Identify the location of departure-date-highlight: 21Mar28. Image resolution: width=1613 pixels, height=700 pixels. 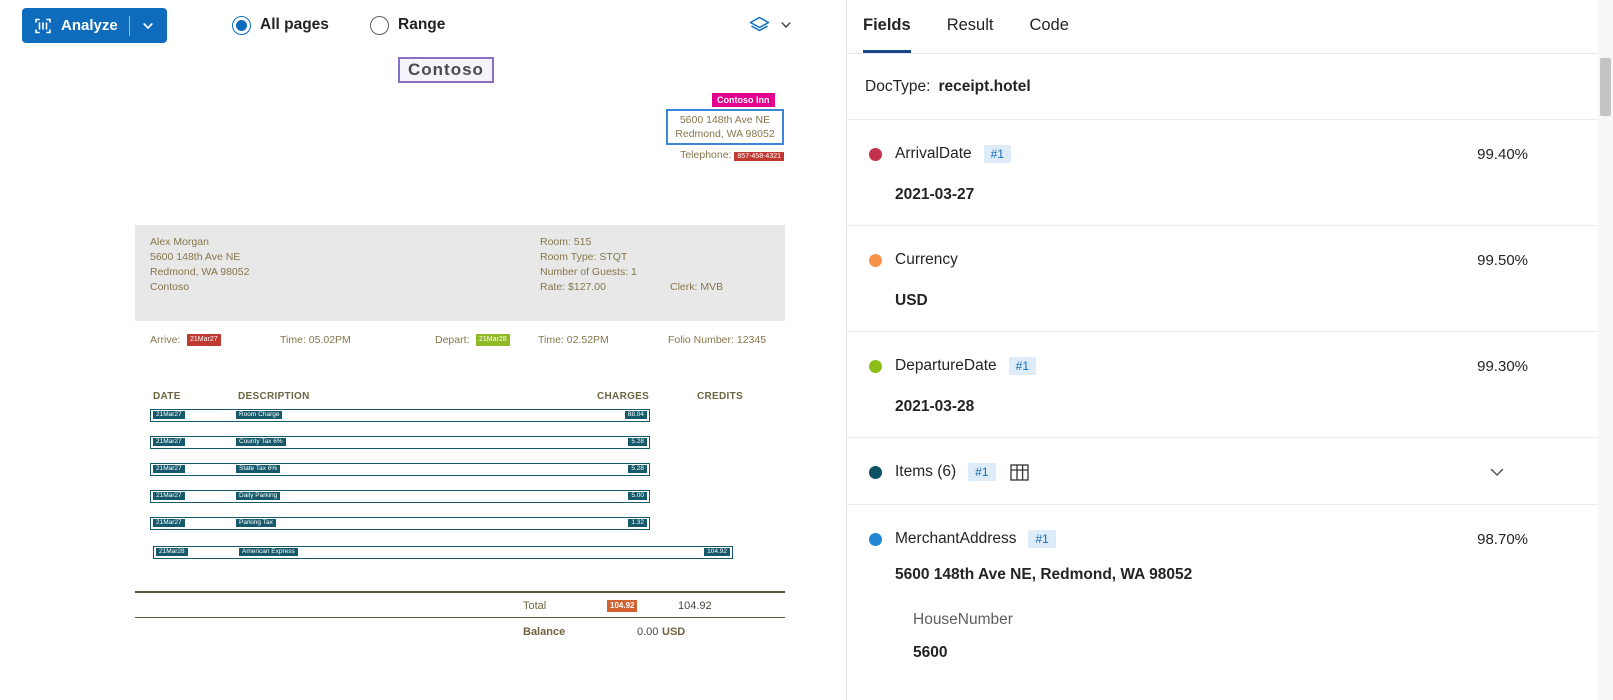
(493, 340).